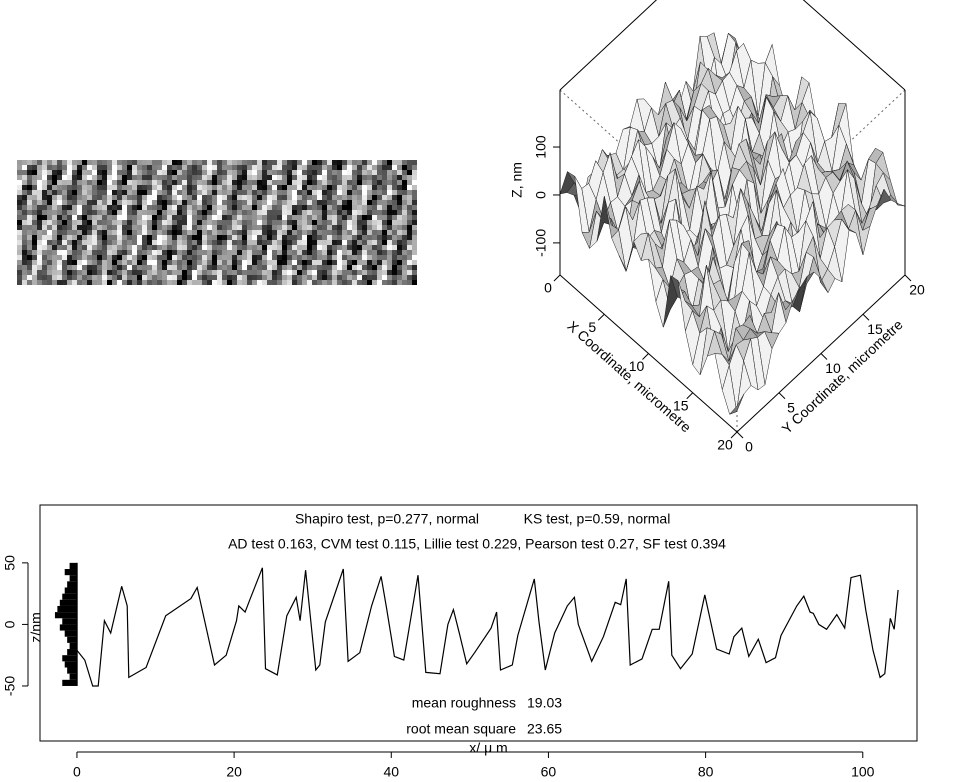 The image size is (957, 782). I want to click on histogram-bar, so click(72, 584).